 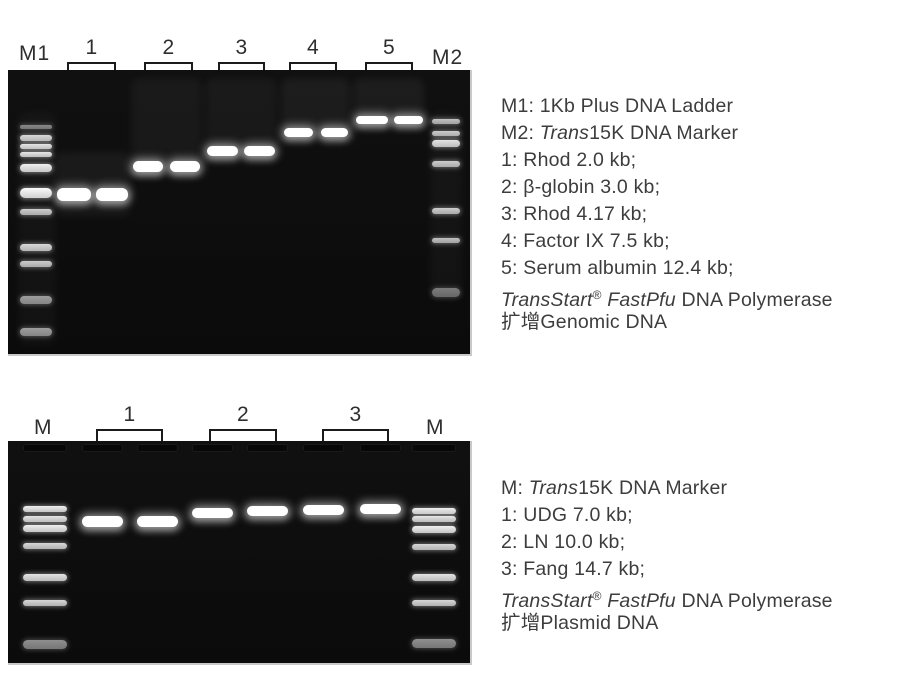 What do you see at coordinates (667, 569) in the screenshot?
I see `caption-line: 3: Fang 14.7 kb;` at bounding box center [667, 569].